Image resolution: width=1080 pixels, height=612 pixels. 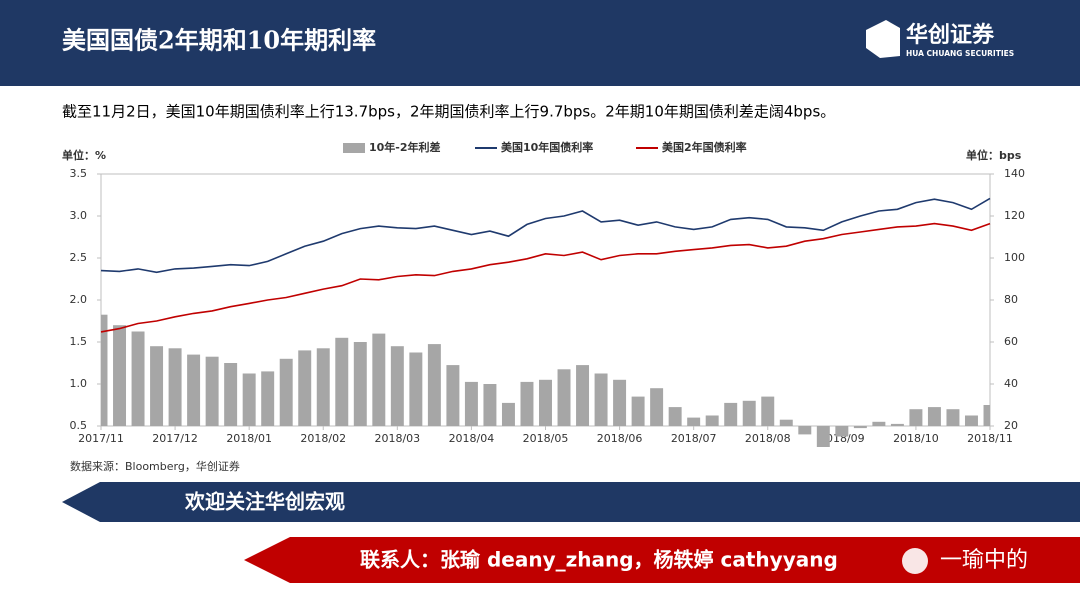 What do you see at coordinates (323, 438) in the screenshot?
I see `x-tick-label: 2018/02` at bounding box center [323, 438].